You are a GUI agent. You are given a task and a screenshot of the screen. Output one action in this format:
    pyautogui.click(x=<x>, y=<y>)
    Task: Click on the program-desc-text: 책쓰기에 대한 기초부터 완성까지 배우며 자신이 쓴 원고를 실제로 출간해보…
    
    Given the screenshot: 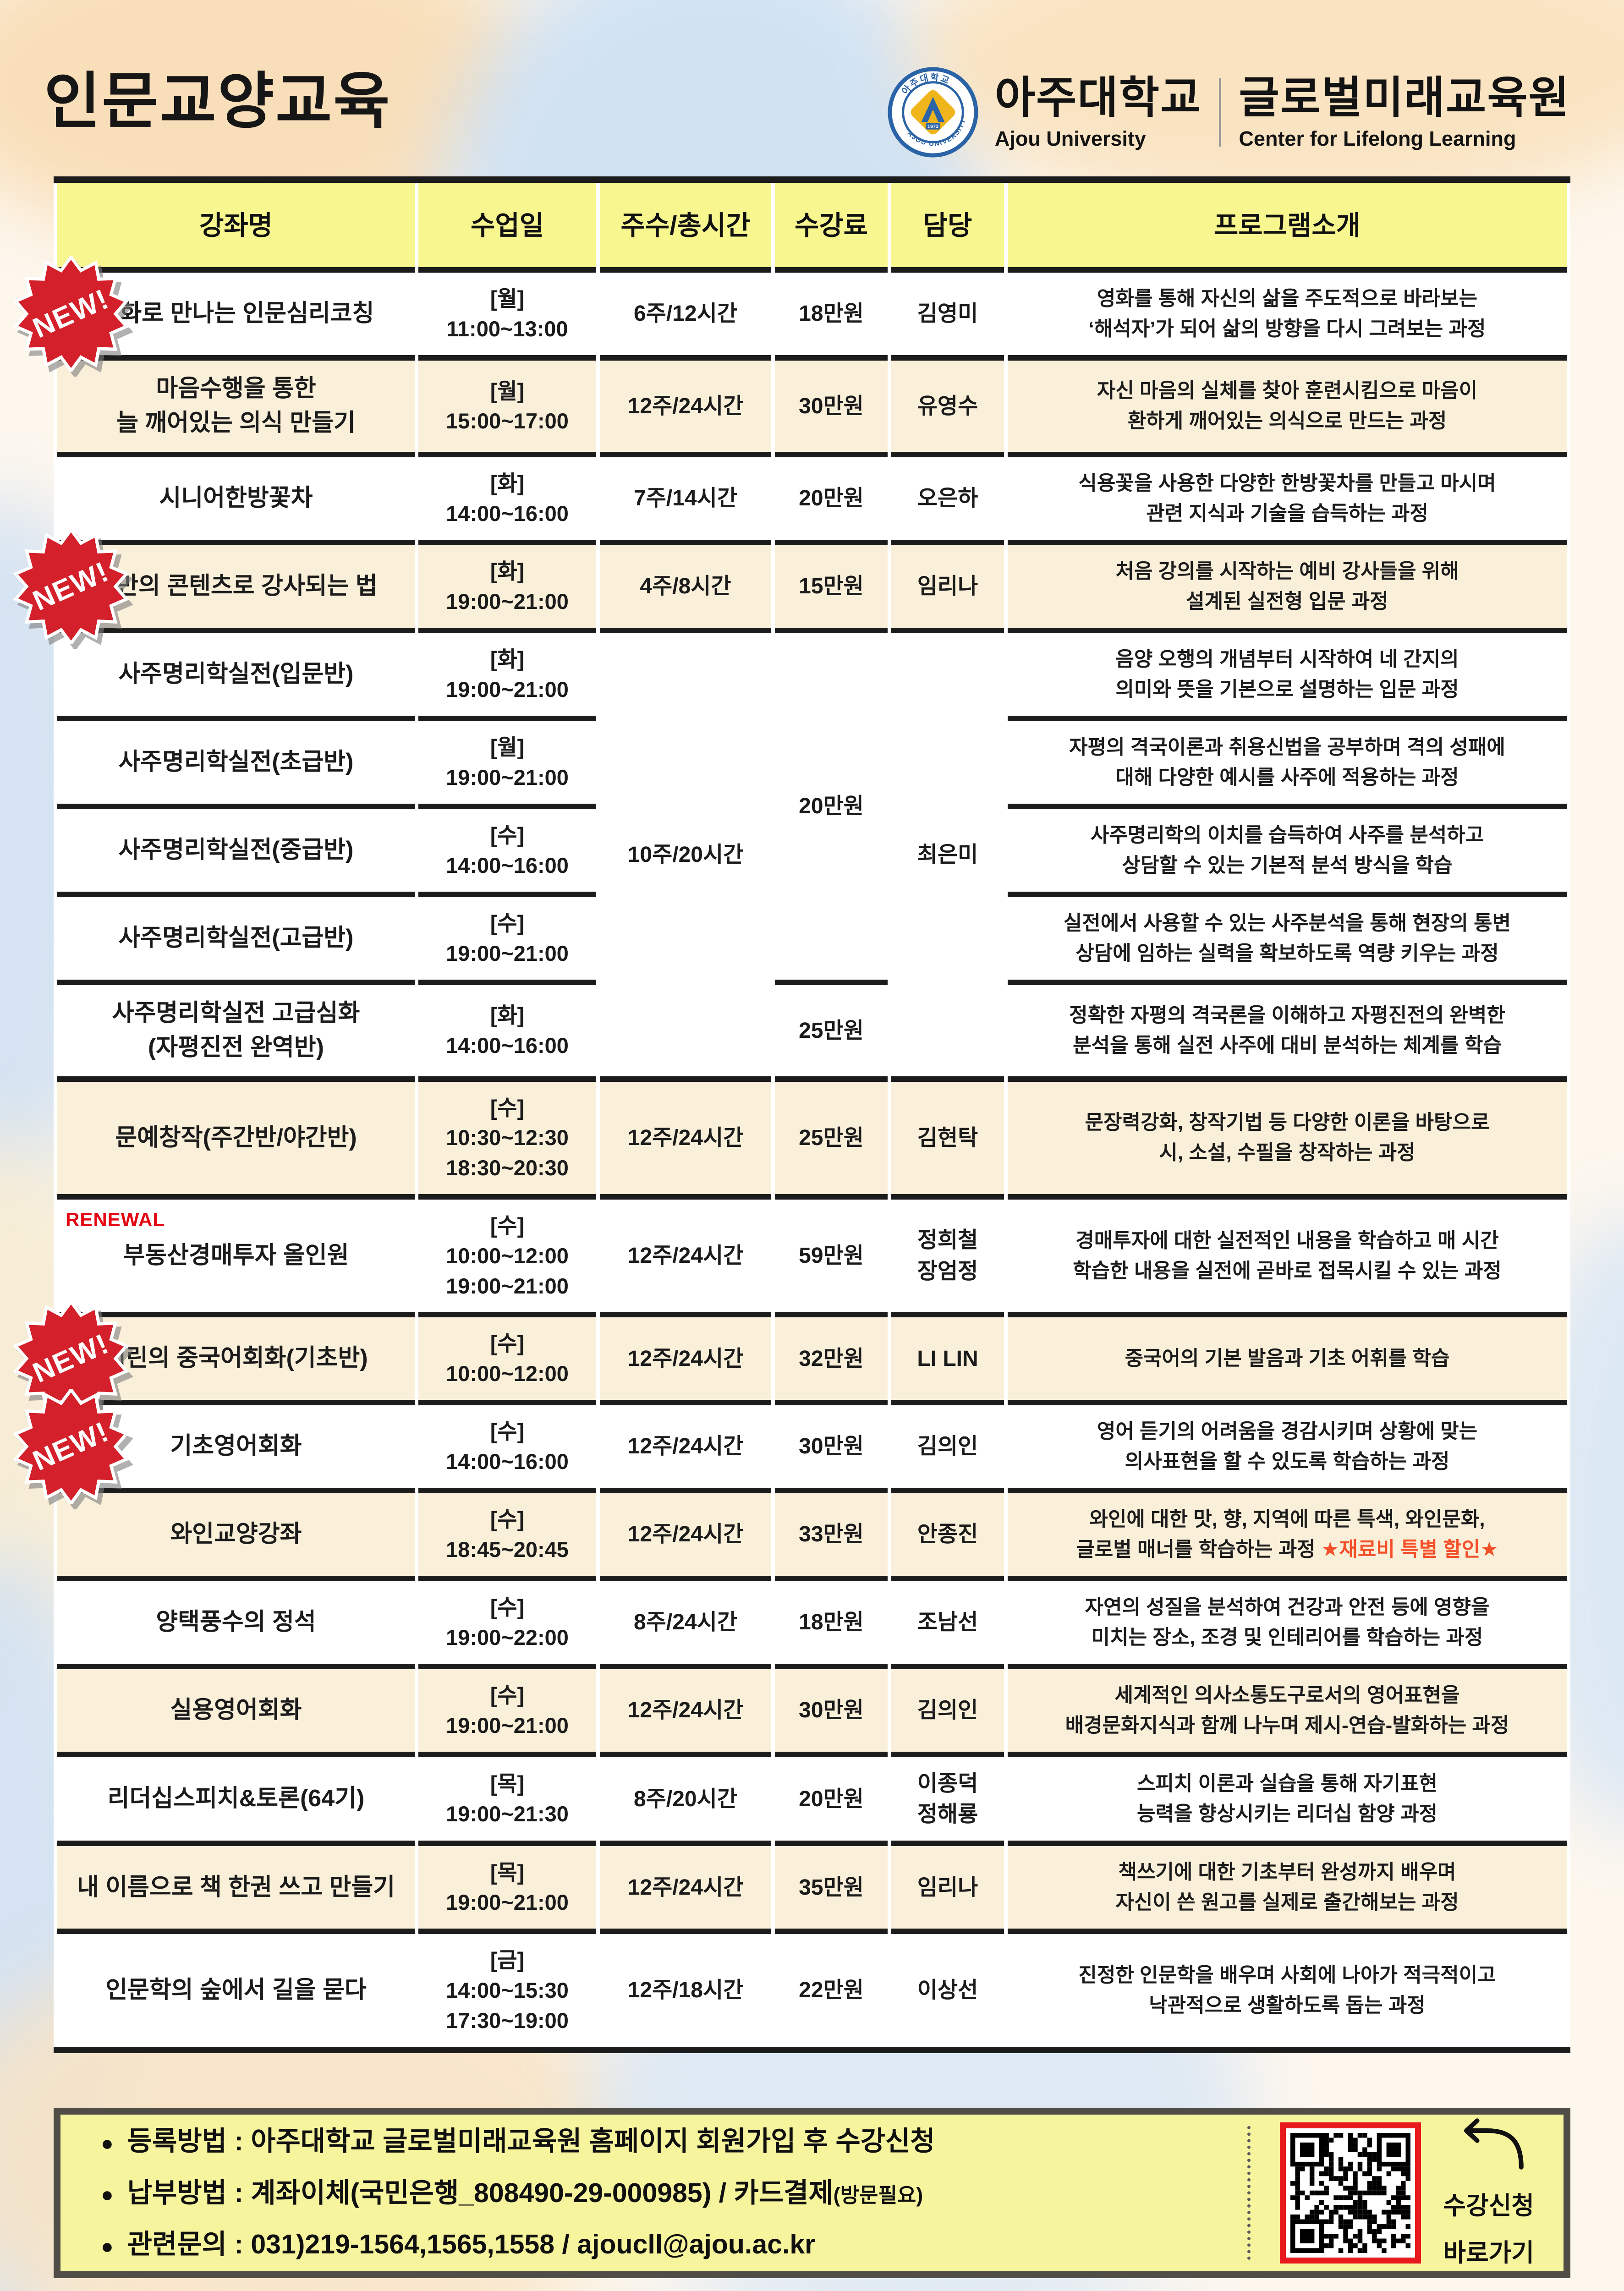 What is the action you would take?
    pyautogui.click(x=1287, y=1887)
    